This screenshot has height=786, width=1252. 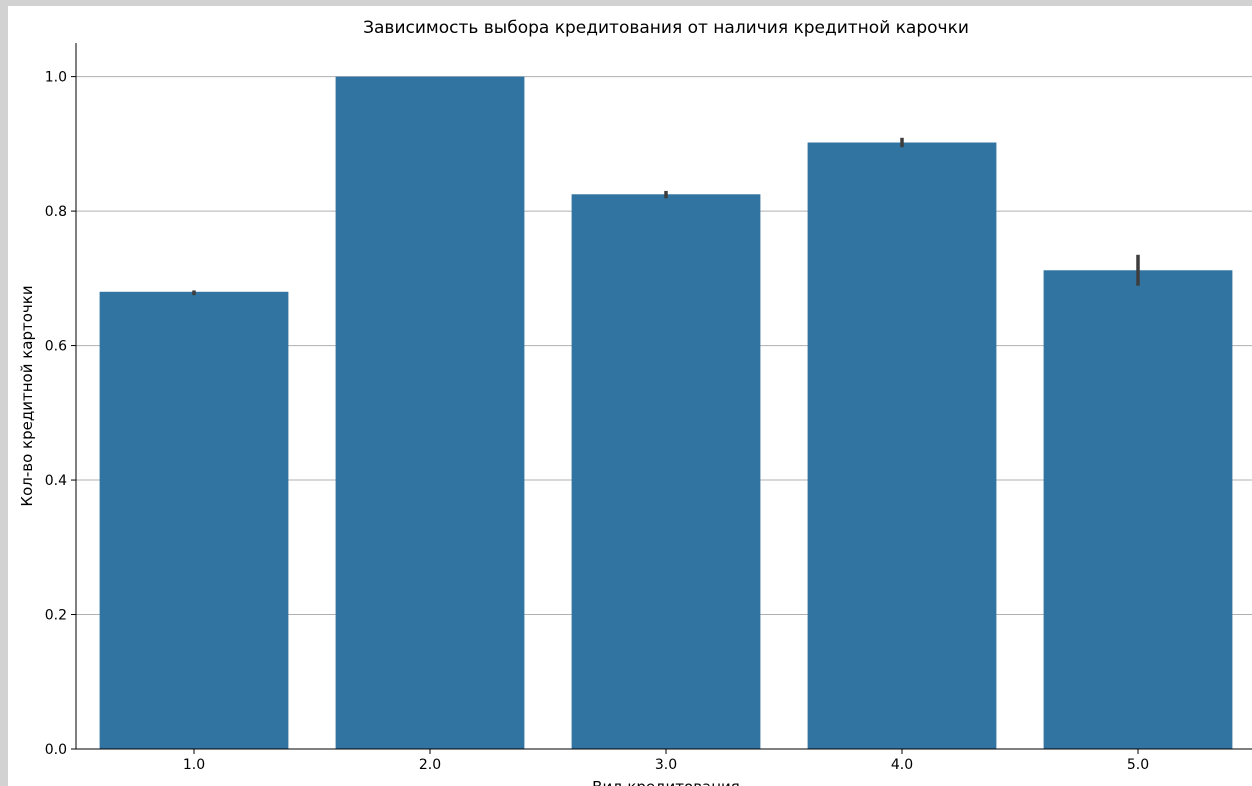 What do you see at coordinates (56, 750) in the screenshot?
I see `y-tick-label: 0.0` at bounding box center [56, 750].